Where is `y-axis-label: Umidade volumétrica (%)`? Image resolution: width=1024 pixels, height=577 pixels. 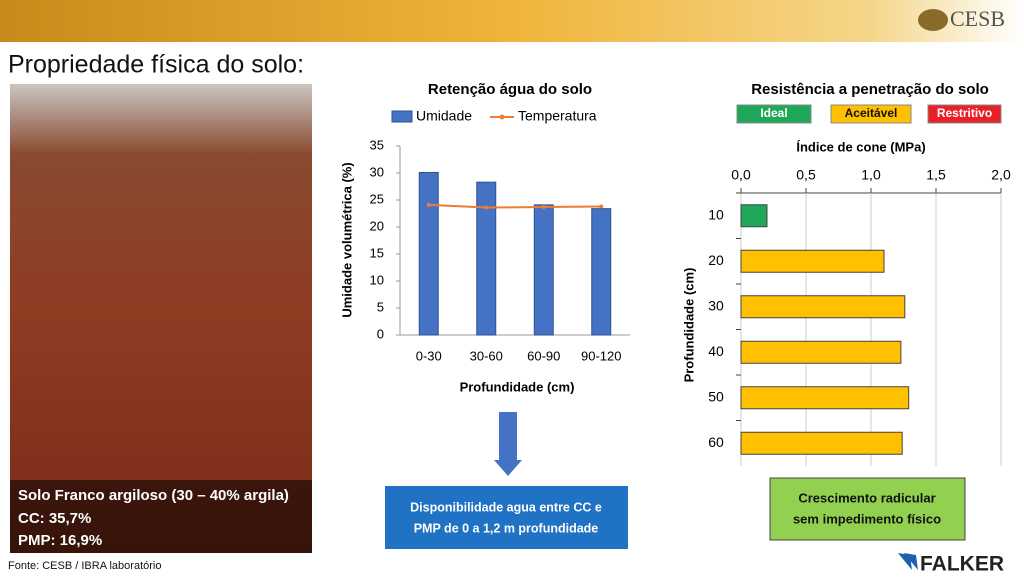
y-axis-label: Umidade volumétrica (%) is located at coordinates (346, 239).